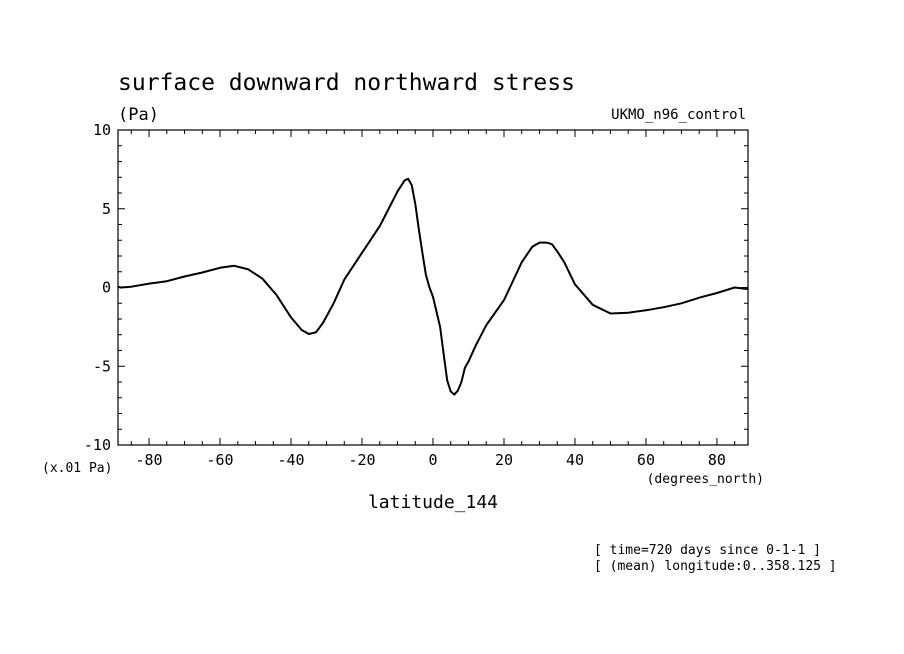  Describe the element at coordinates (678, 115) in the screenshot. I see `dataset-label: UKMO_n96_control` at that location.